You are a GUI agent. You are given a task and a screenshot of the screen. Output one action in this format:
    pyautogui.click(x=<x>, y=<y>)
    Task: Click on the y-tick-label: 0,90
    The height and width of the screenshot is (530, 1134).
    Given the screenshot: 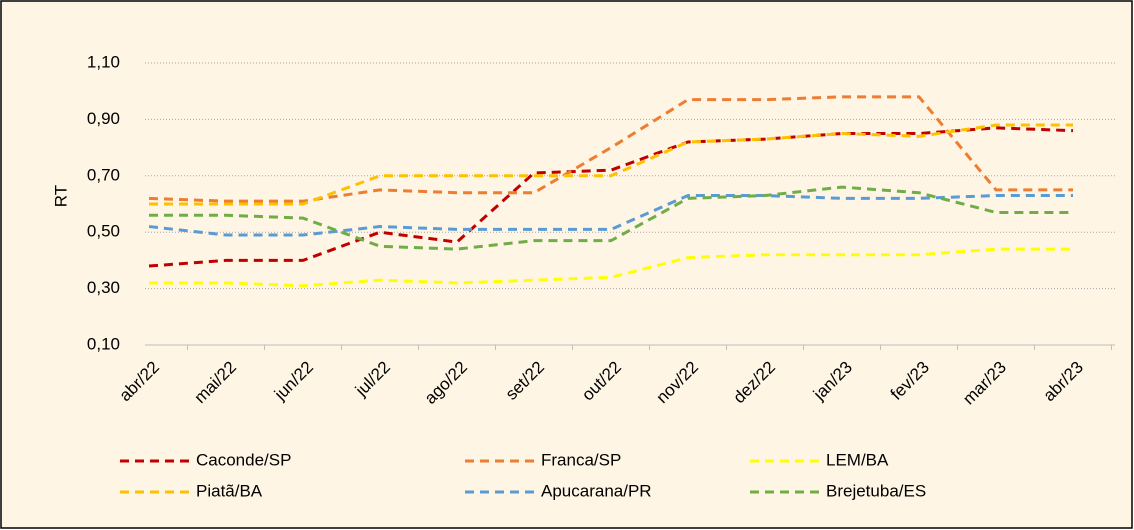 What is the action you would take?
    pyautogui.click(x=103, y=118)
    